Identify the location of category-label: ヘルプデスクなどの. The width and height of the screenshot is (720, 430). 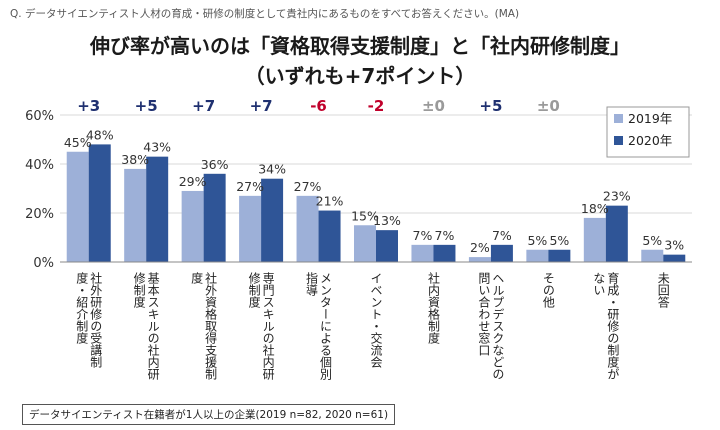
(498, 326).